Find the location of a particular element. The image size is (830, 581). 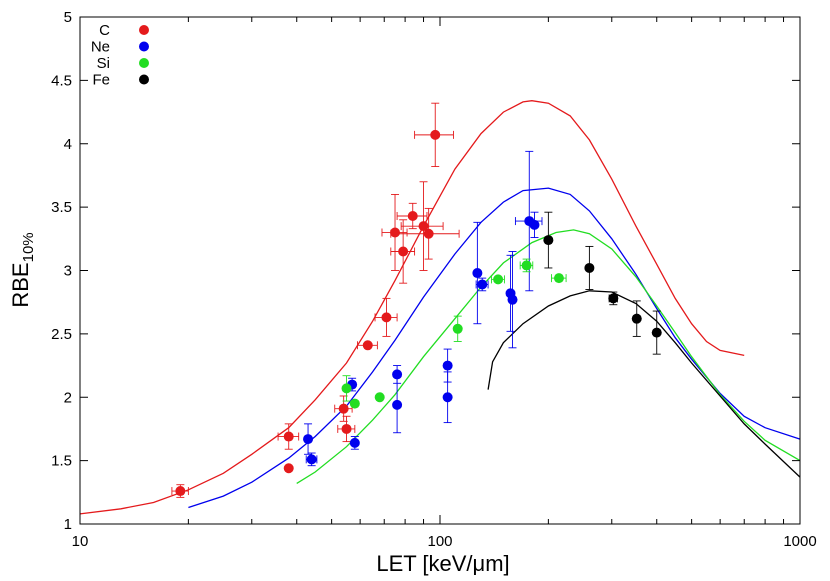

legend-label-fe: Fe is located at coordinates (101, 80).